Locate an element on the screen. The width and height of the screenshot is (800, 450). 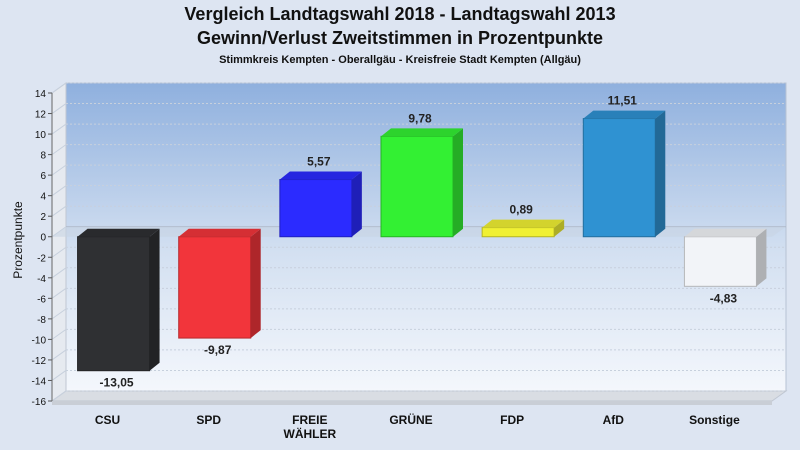
y-tick-label: 6 is located at coordinates (43, 176).